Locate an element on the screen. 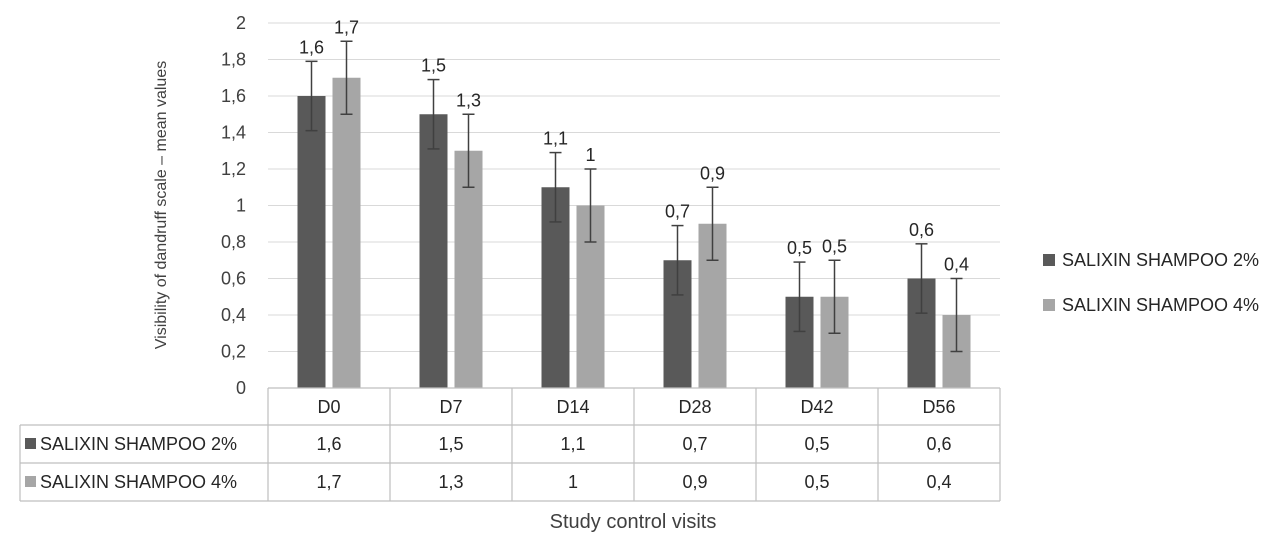 The image size is (1285, 535). y-tick-label: 1 is located at coordinates (241, 206).